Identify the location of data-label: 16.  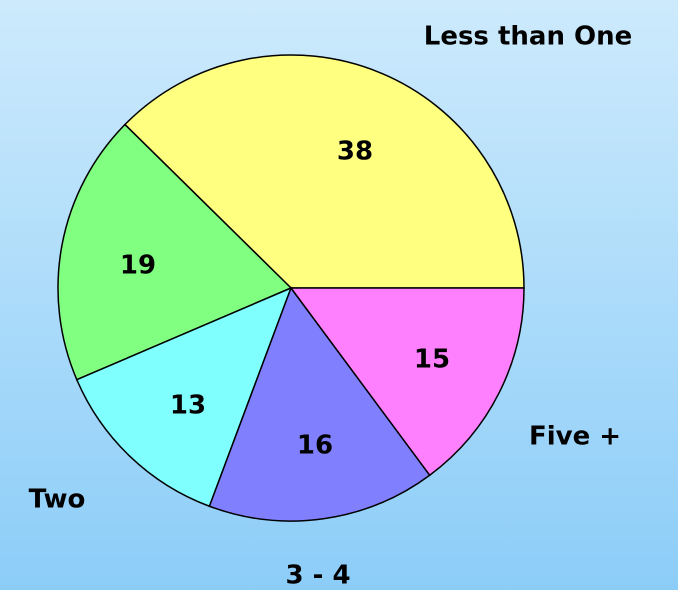
(315, 446).